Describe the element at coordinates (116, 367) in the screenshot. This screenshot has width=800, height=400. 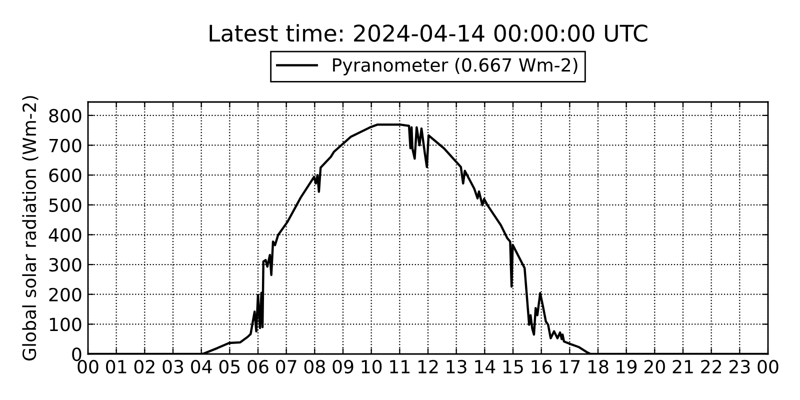
I see `x-tick-label: 01` at that location.